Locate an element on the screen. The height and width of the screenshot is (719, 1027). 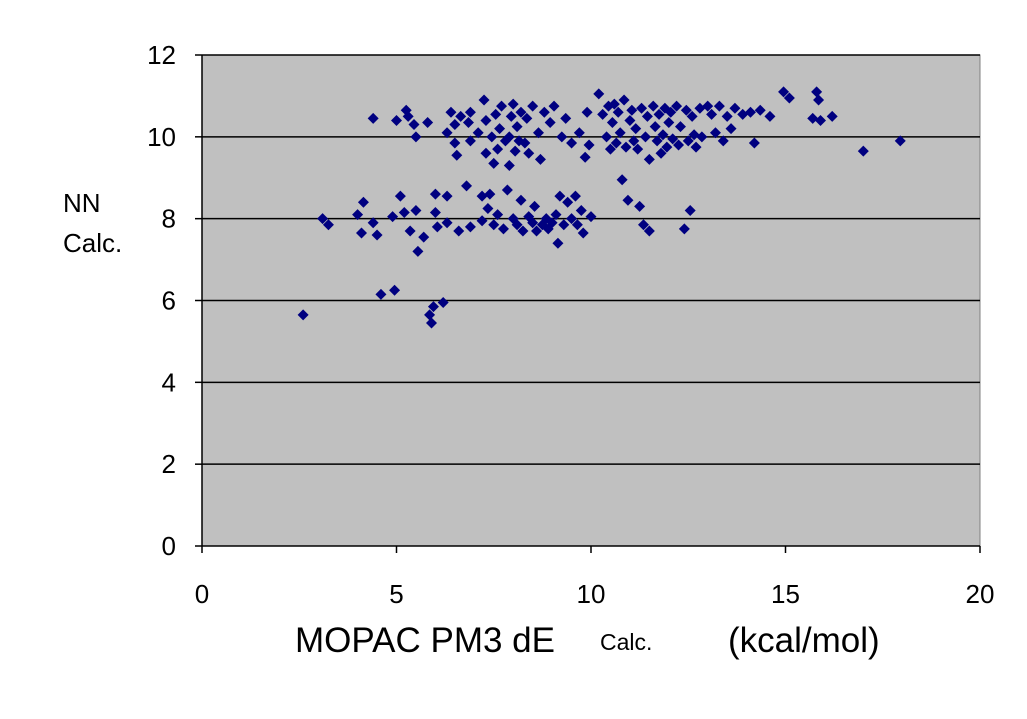
y-tick-label: 10 is located at coordinates (161, 137).